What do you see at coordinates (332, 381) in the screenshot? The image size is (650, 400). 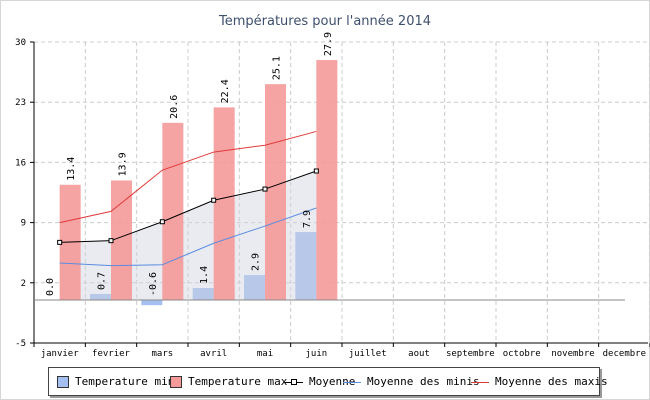 I see `legend-label-avg: Moyenne` at bounding box center [332, 381].